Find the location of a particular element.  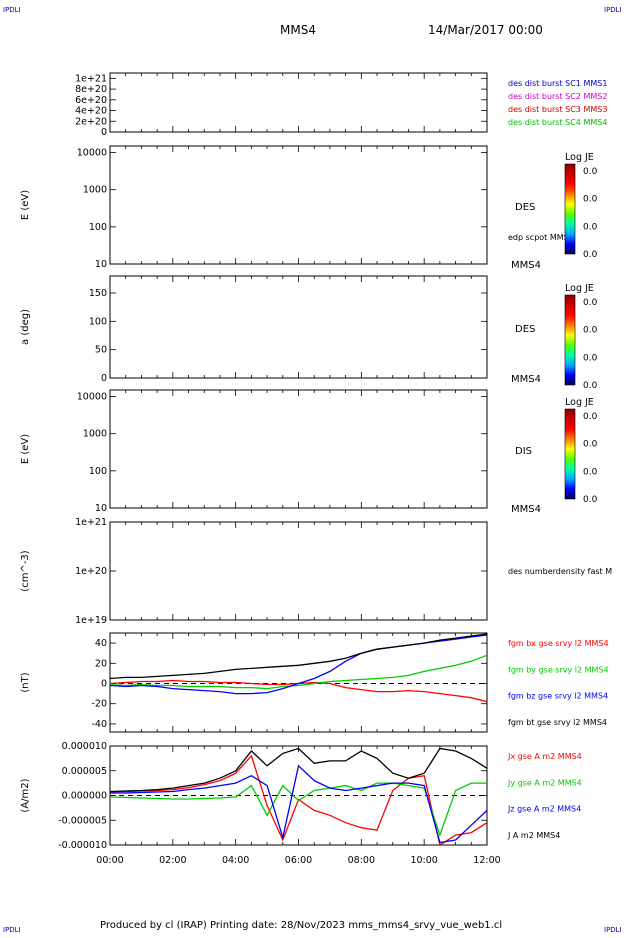

legend-entry: Jx gse A m2 MMS4 is located at coordinates (544, 756).